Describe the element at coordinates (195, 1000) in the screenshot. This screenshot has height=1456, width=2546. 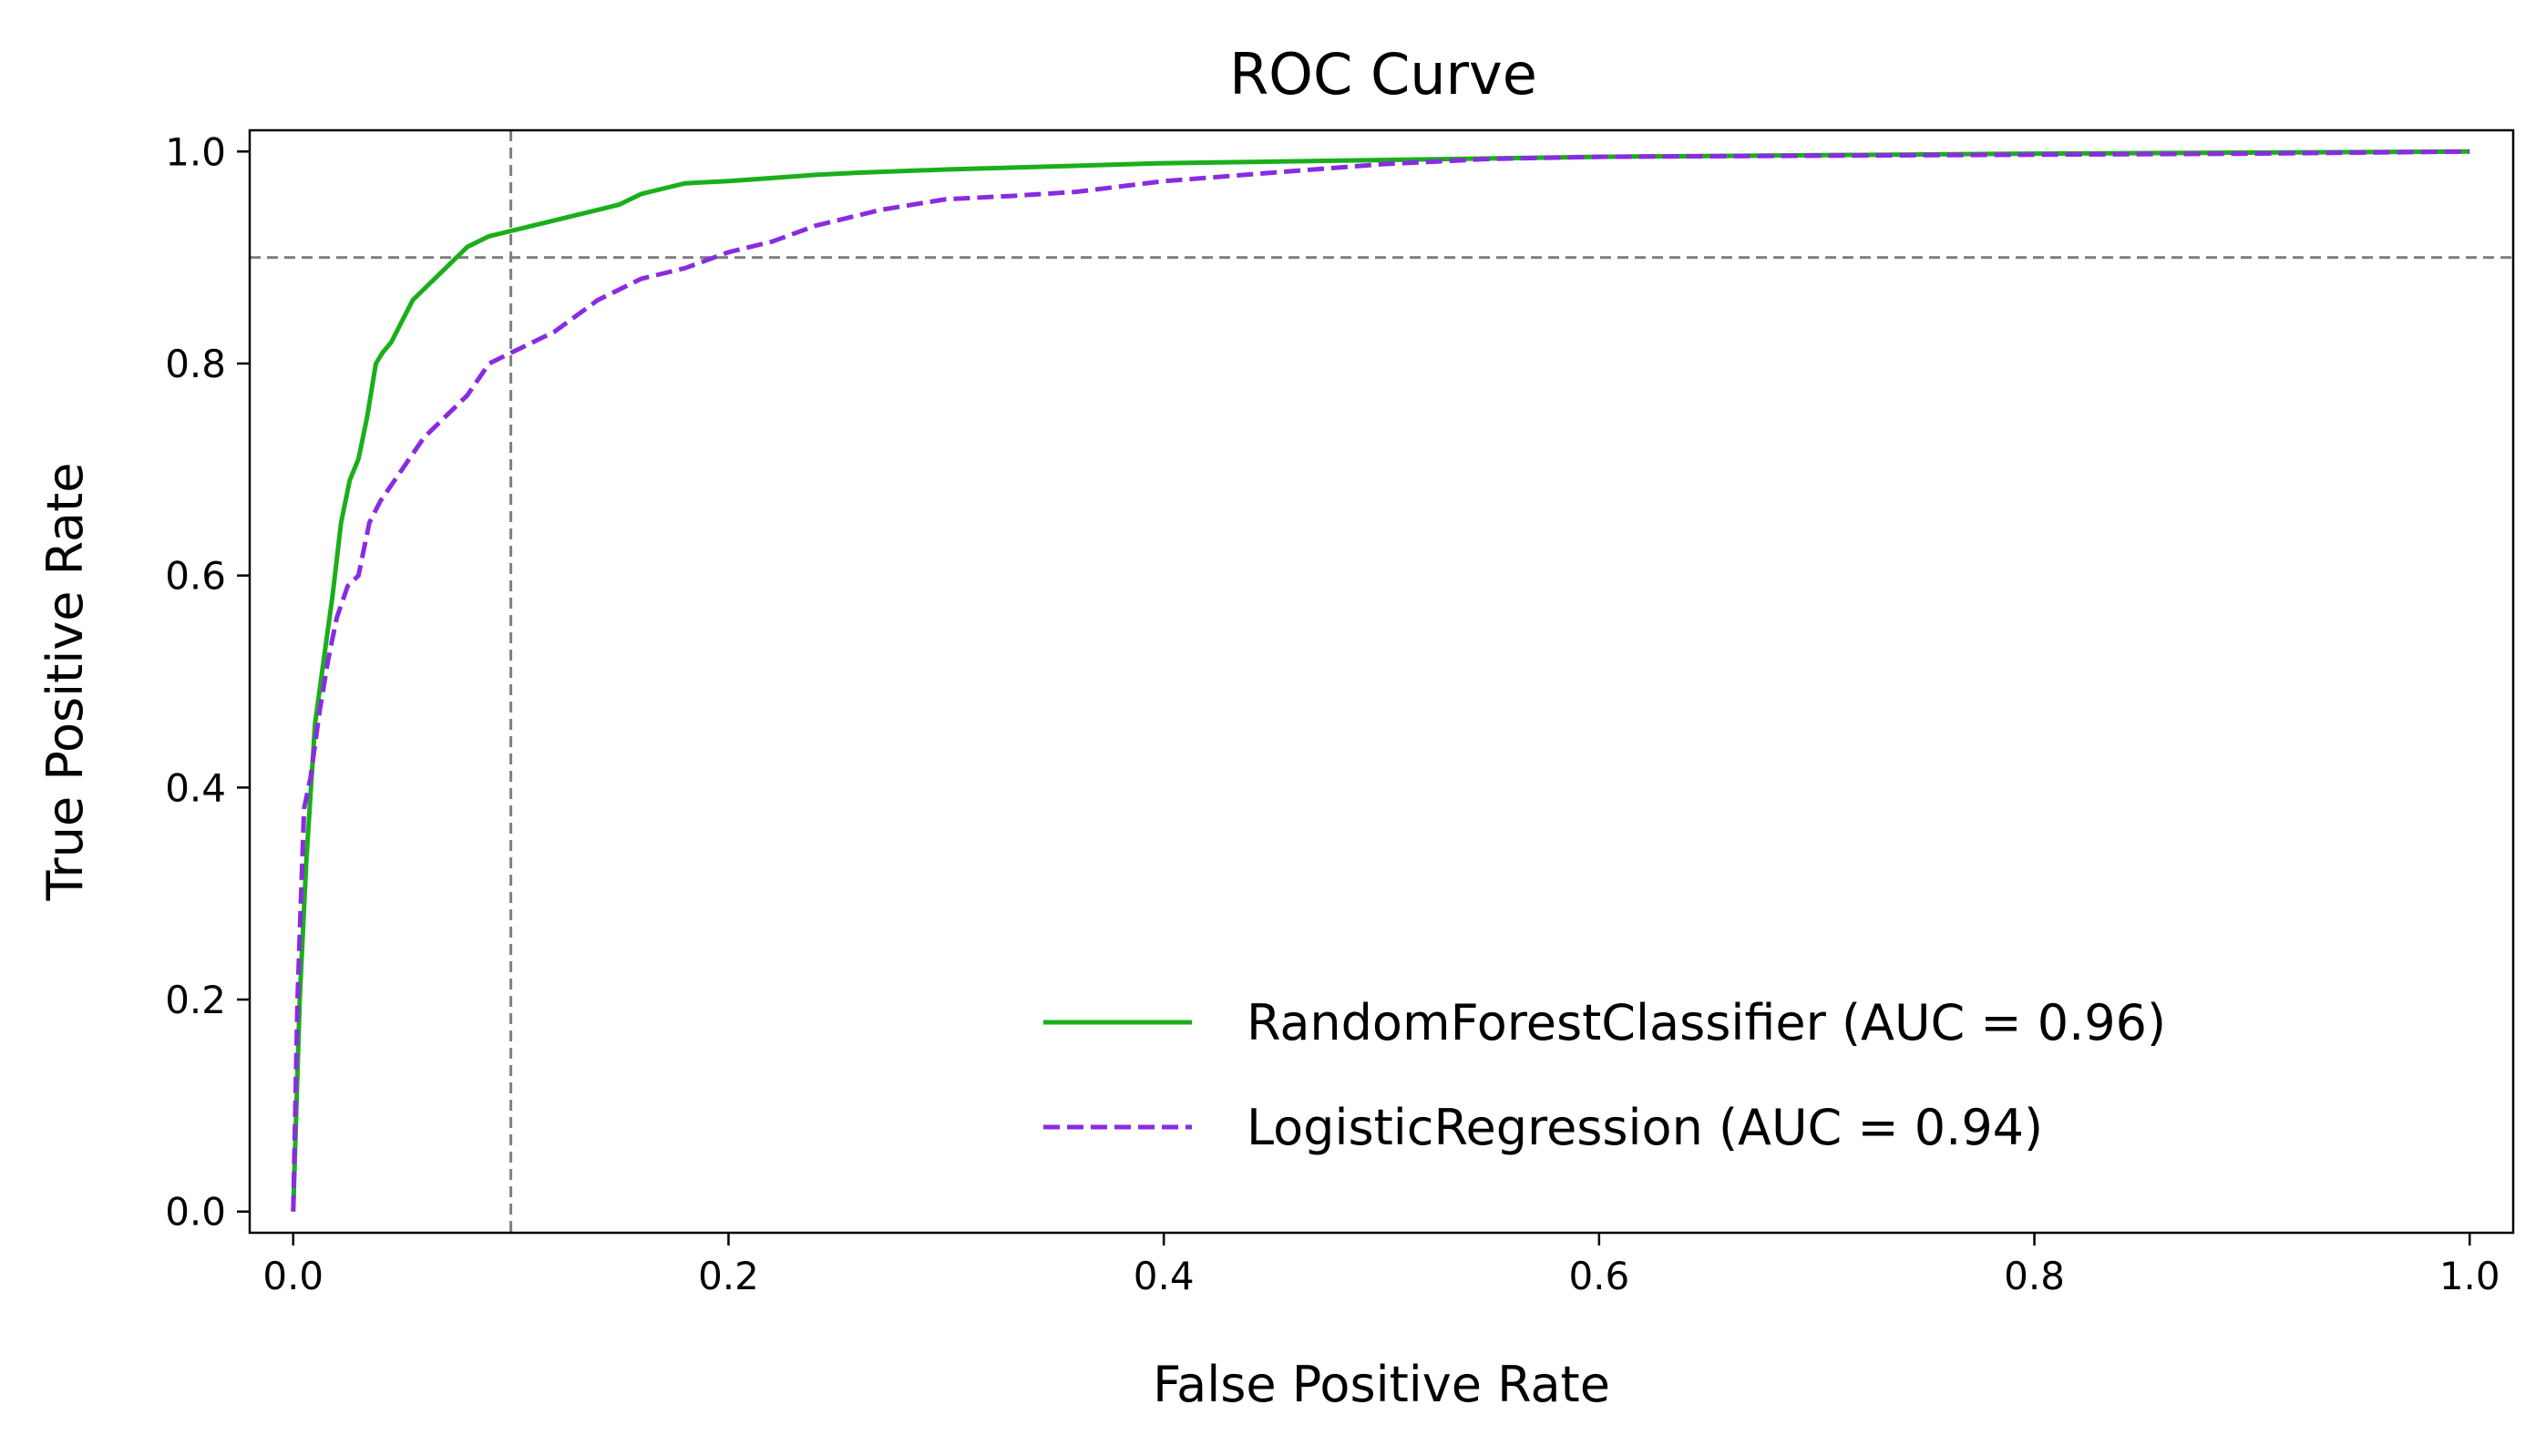
I see `y-tick-label: 0.2` at that location.